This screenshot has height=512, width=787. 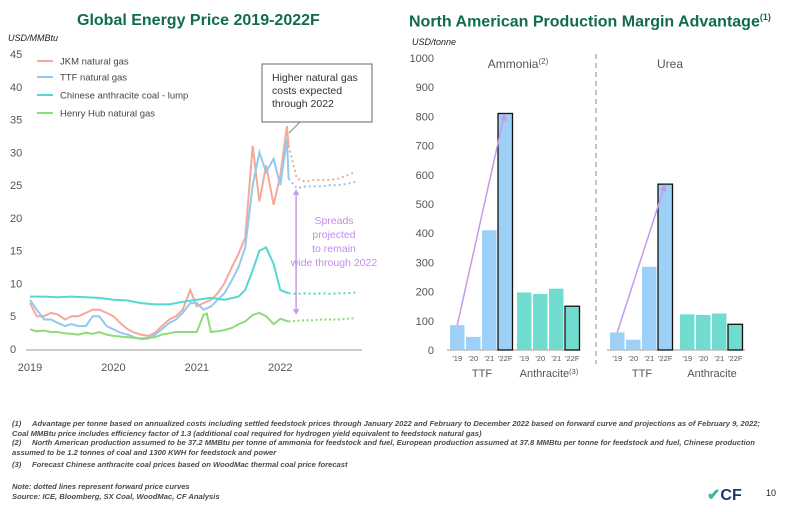 I want to click on left-y-tick-label: 25, so click(x=16, y=186).